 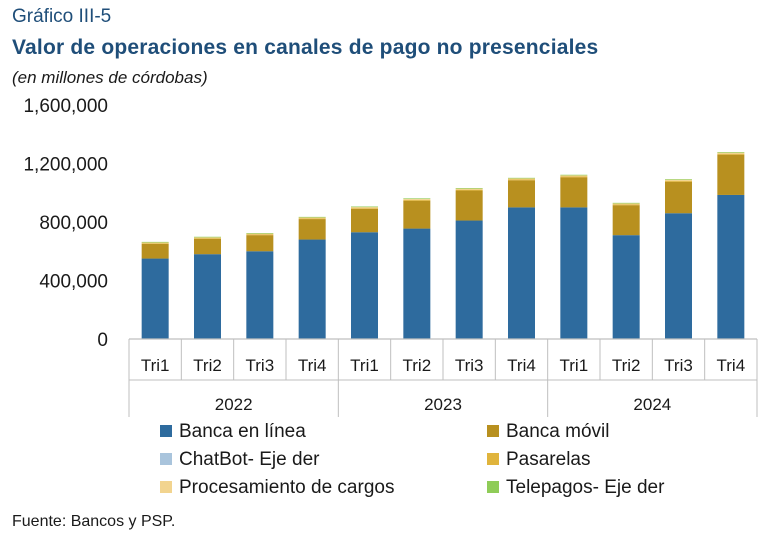 What do you see at coordinates (73, 223) in the screenshot?
I see `y-tick-label: 800,000` at bounding box center [73, 223].